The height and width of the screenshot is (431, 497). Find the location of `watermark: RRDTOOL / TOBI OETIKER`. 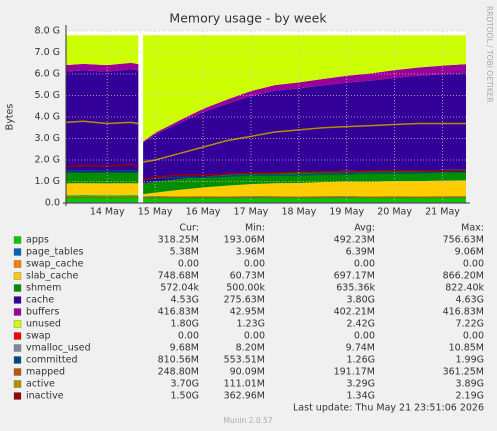

watermark: RRDTOOL / TOBI OETIKER is located at coordinates (489, 54).